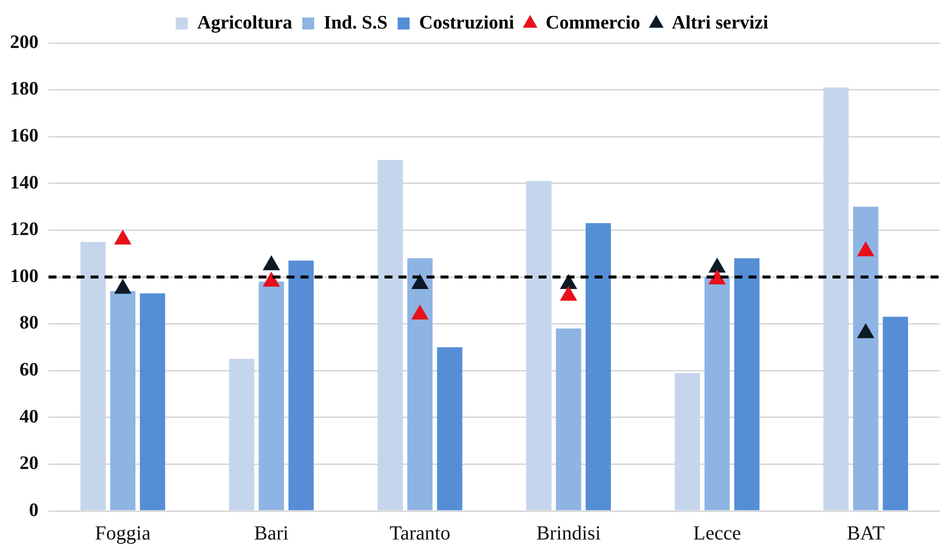 This screenshot has height=549, width=950. I want to click on y-tick-label: 200, so click(24, 42).